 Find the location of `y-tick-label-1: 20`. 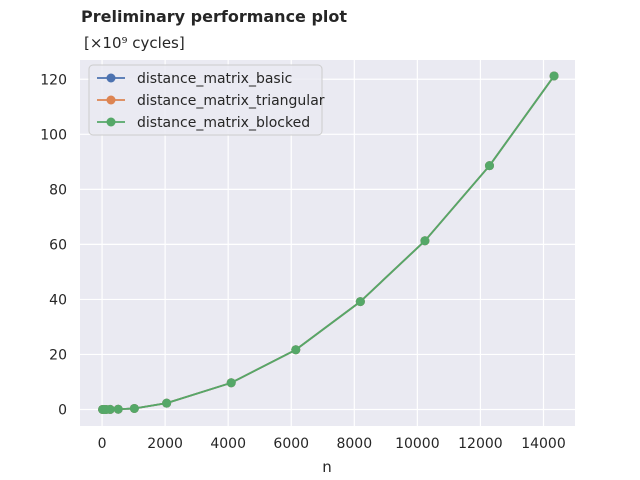

y-tick-label-1: 20 is located at coordinates (58, 355).